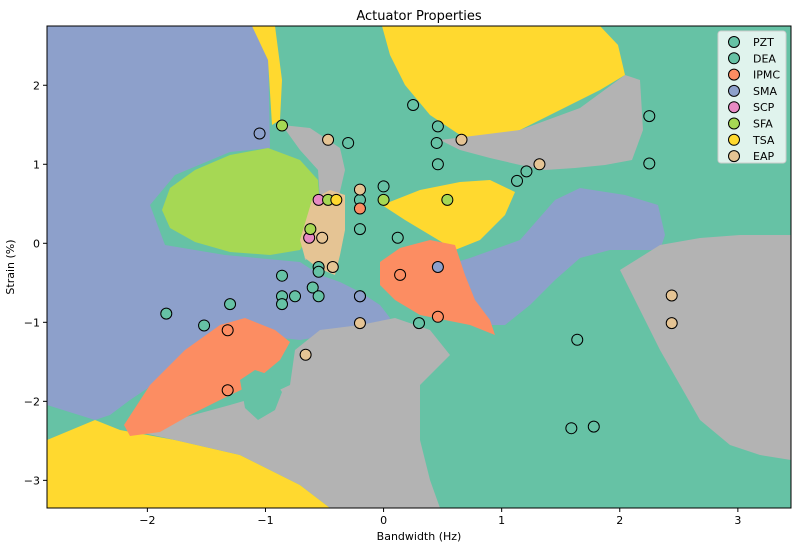 This screenshot has height=549, width=798. Describe the element at coordinates (765, 91) in the screenshot. I see `legend-label-sma: SMA` at that location.